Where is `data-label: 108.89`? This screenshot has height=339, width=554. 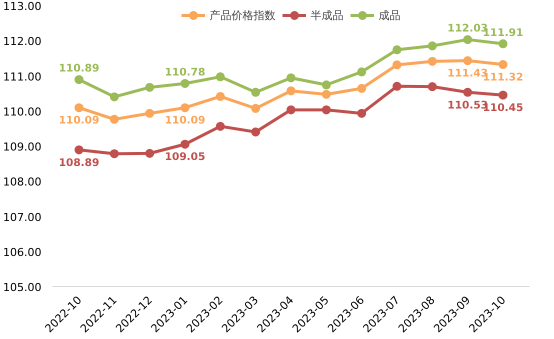 data-label: 108.89 is located at coordinates (79, 162).